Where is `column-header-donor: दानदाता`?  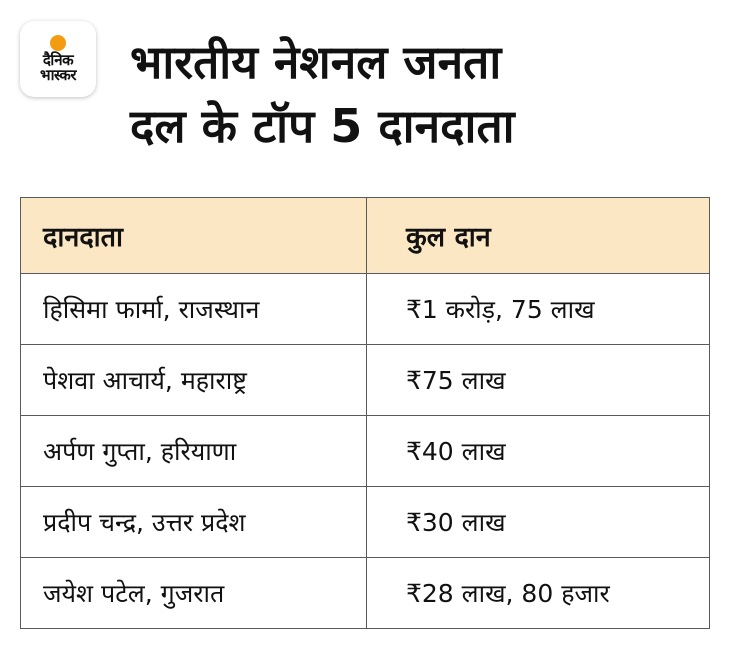 column-header-donor: दानदाता is located at coordinates (193, 235).